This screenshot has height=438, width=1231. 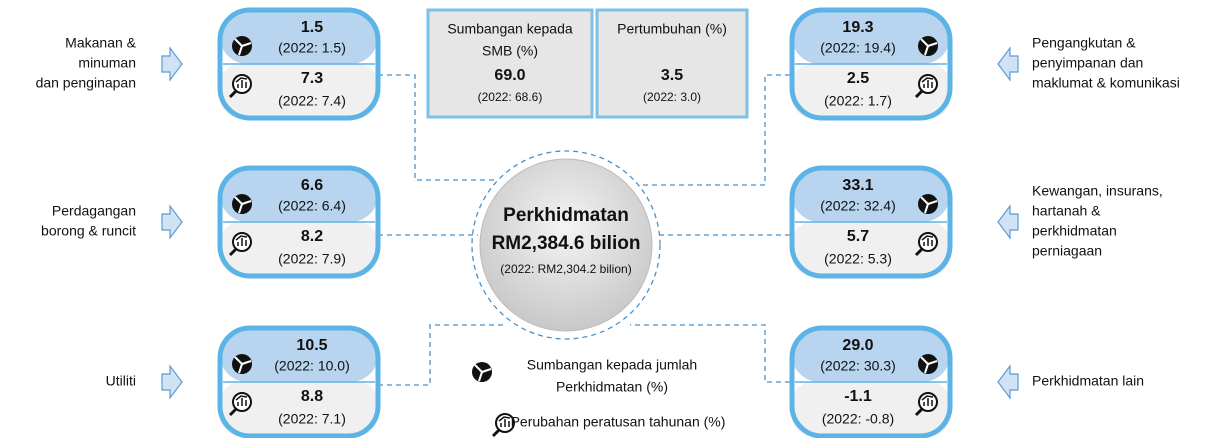 I want to click on header-label: Pertumbuhan (%), so click(x=672, y=29).